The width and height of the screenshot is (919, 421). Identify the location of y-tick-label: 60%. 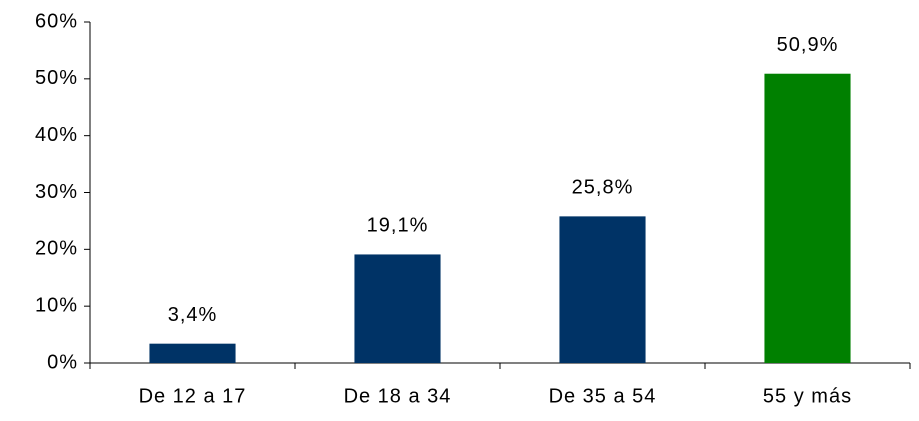
(56, 21).